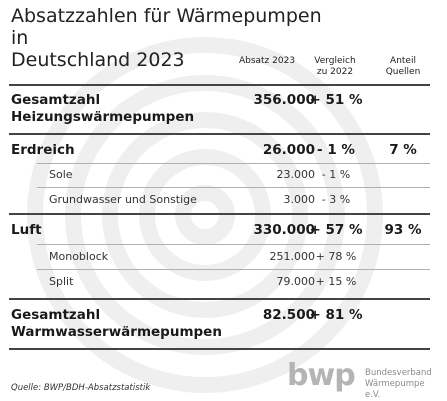 Image resolution: width=447 pixels, height=401 pixels. Describe the element at coordinates (296, 281) in the screenshot. I see `absatz-split: 79.000` at that location.